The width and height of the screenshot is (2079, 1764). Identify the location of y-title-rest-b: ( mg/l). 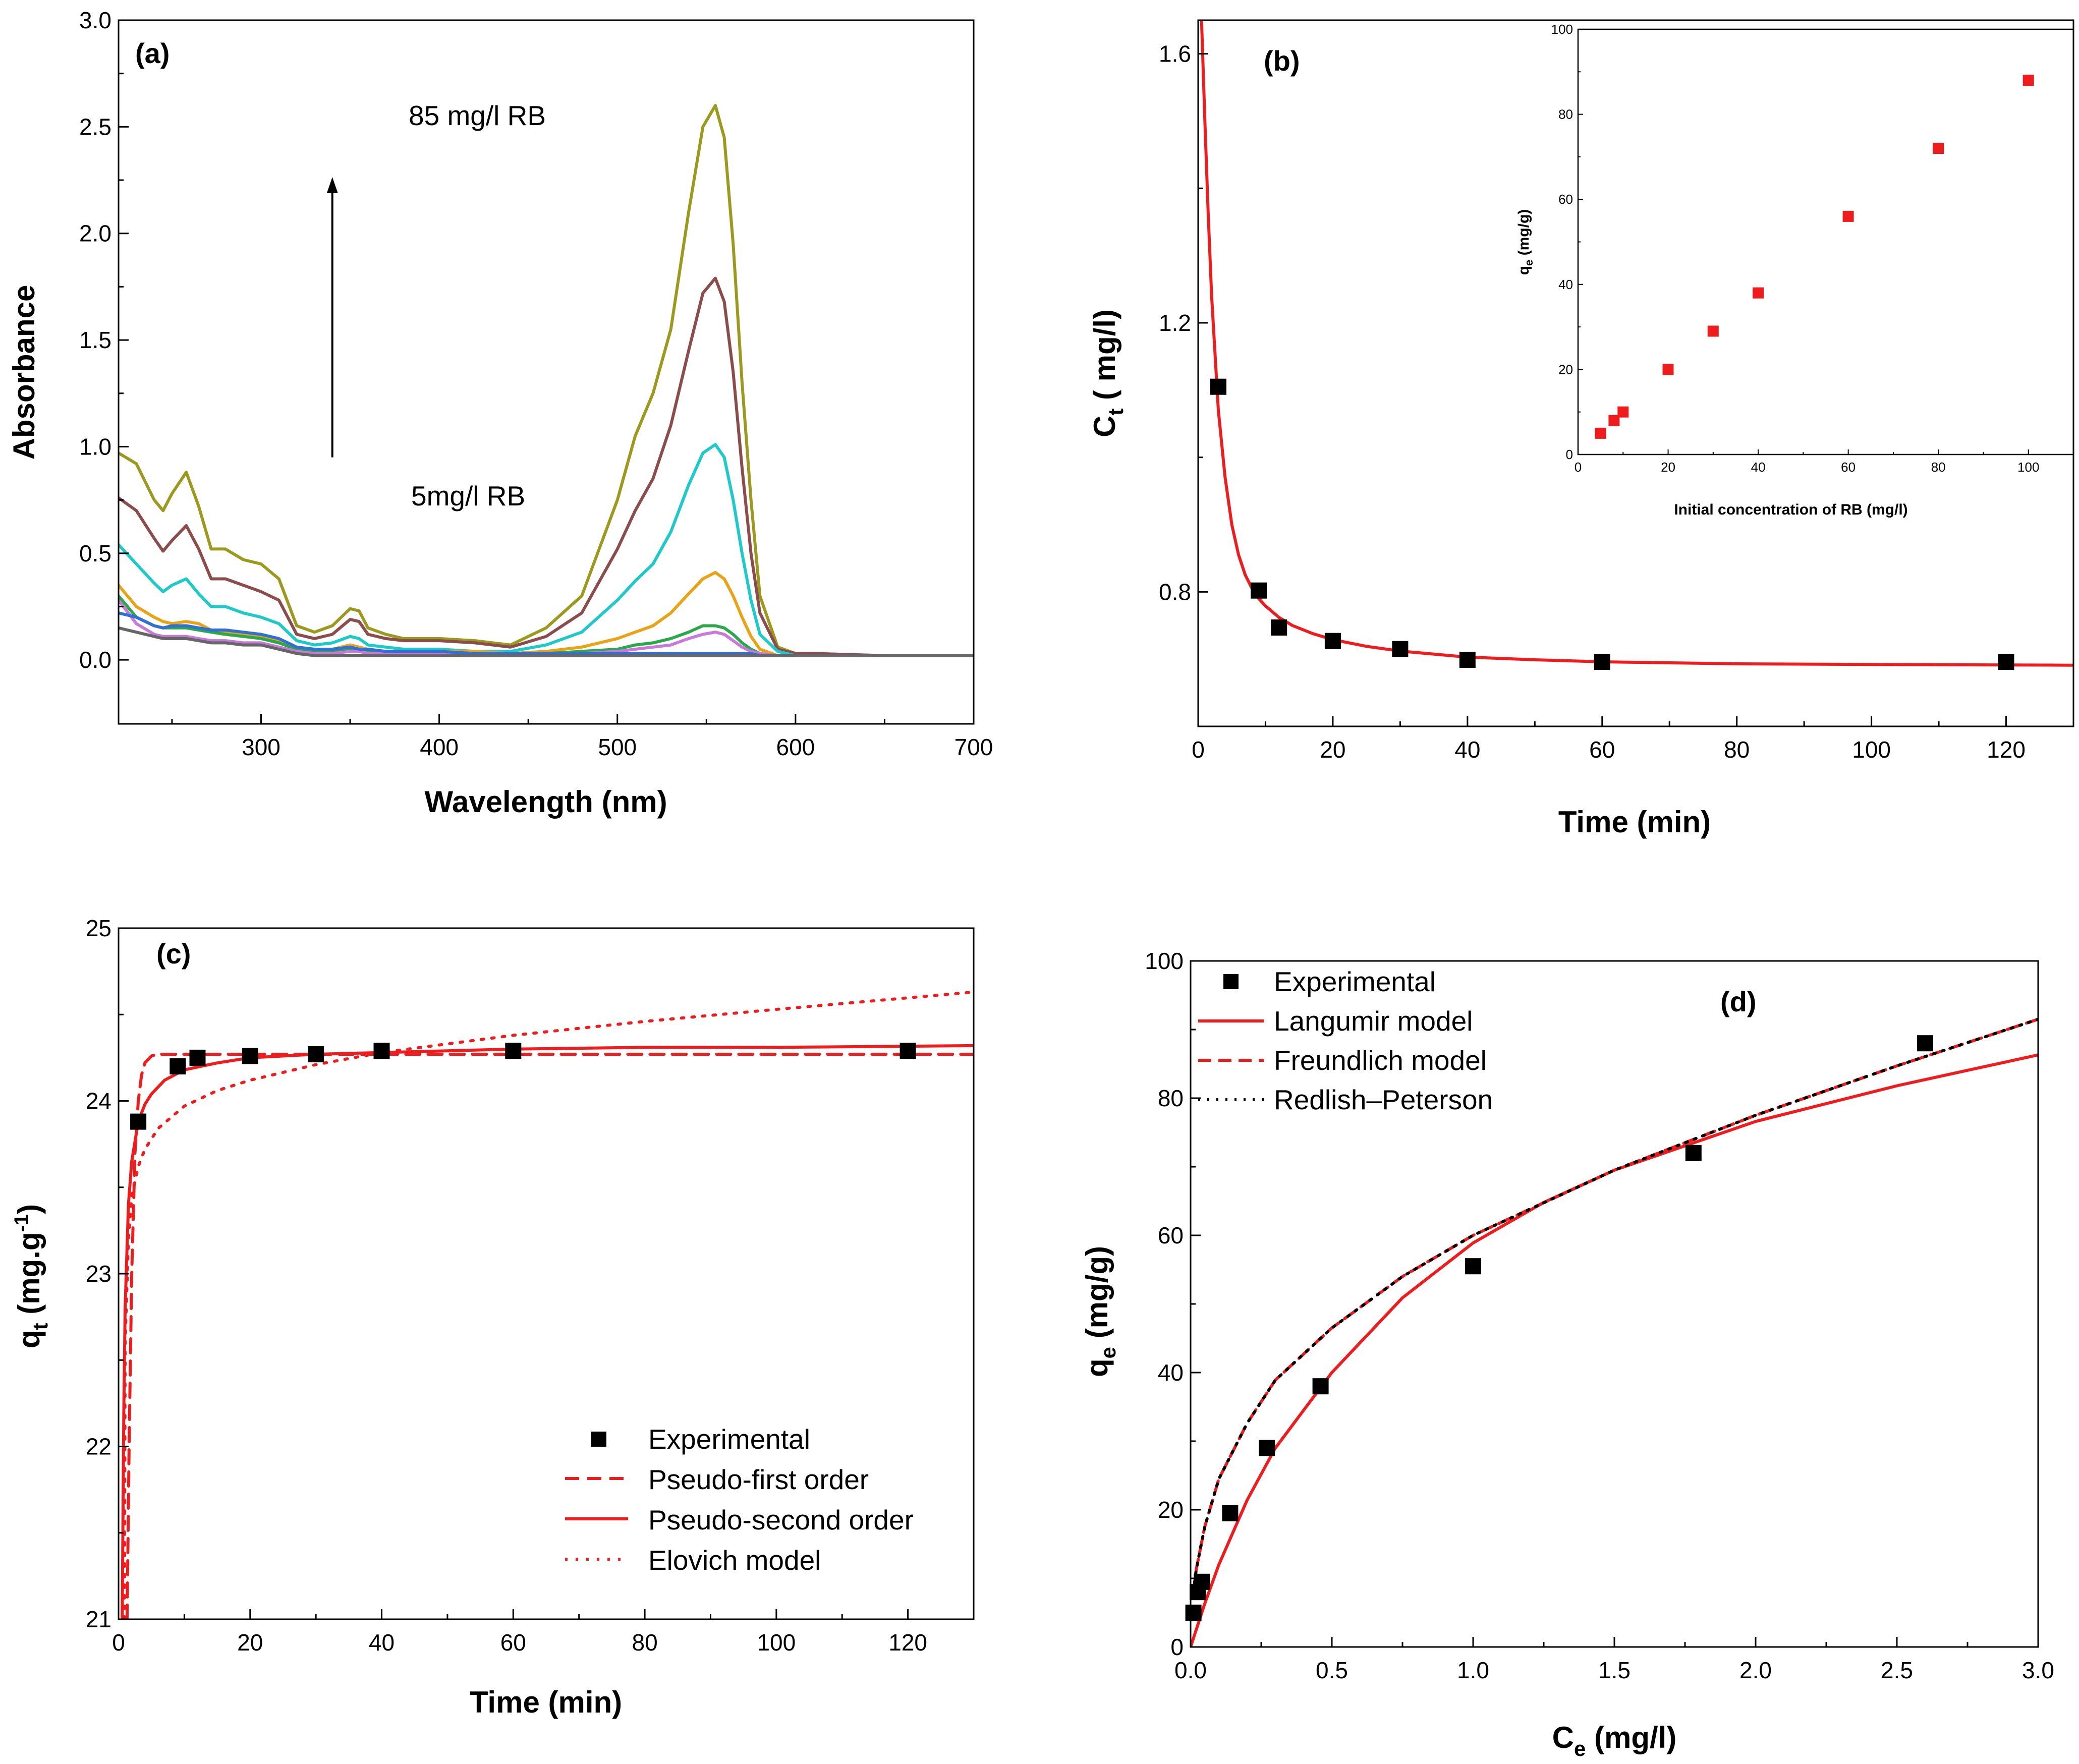
(1104, 359).